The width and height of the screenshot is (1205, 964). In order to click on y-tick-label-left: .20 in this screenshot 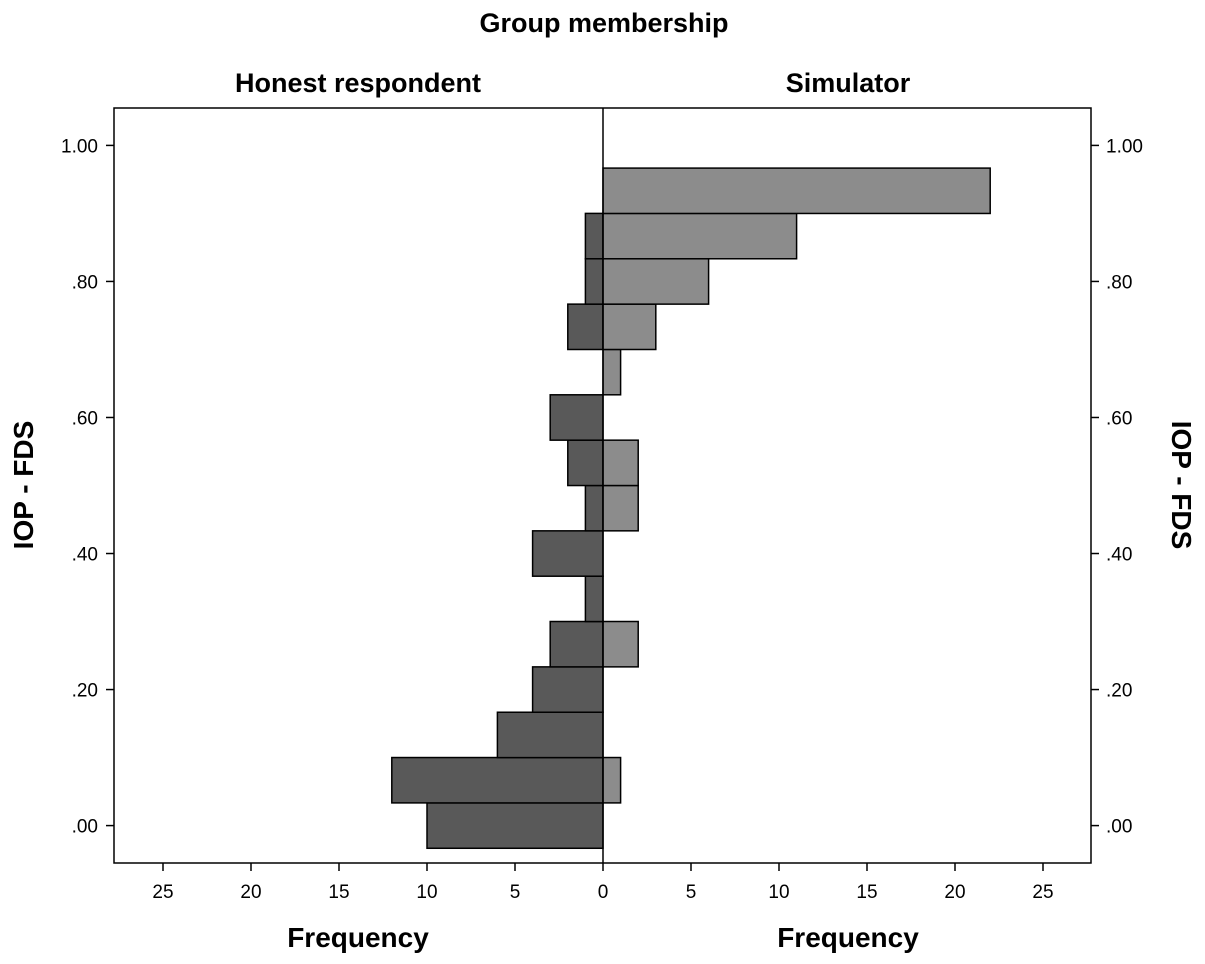, I will do `click(85, 691)`.